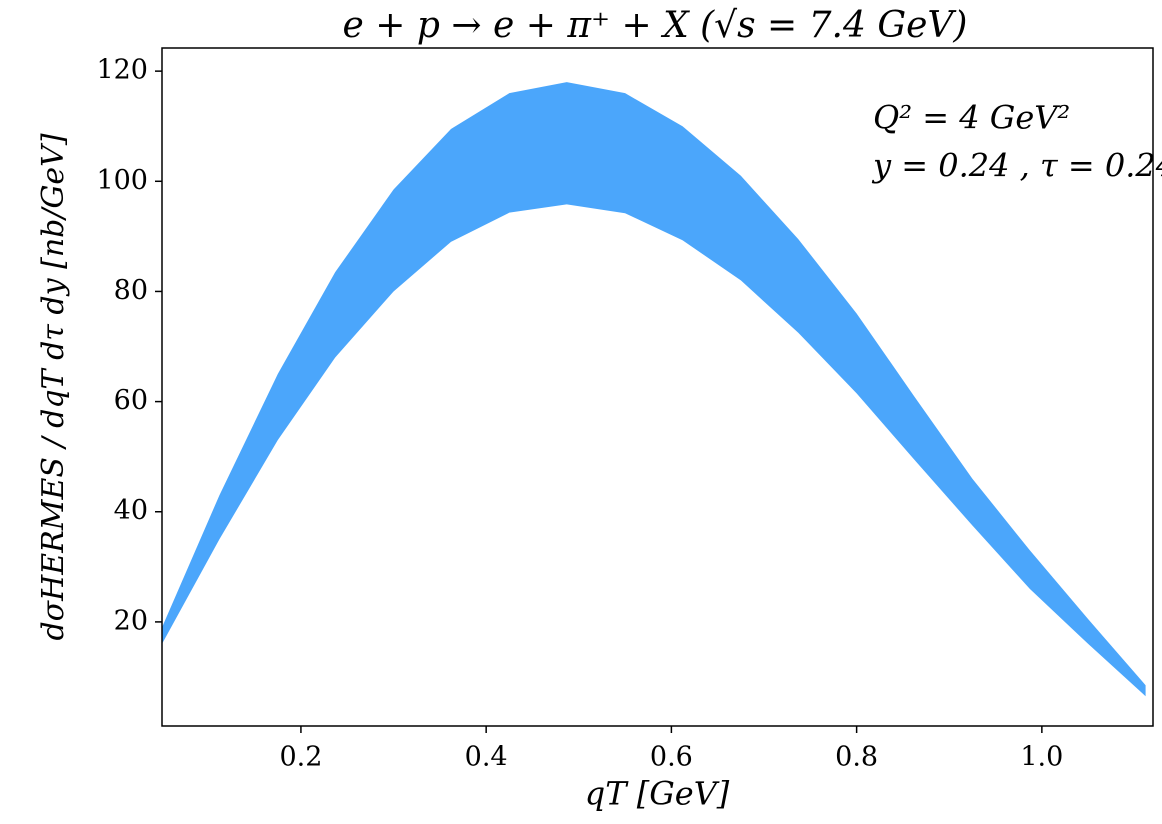 This screenshot has height=824, width=1162. What do you see at coordinates (671, 757) in the screenshot?
I see `x-tick-label: 0.6` at bounding box center [671, 757].